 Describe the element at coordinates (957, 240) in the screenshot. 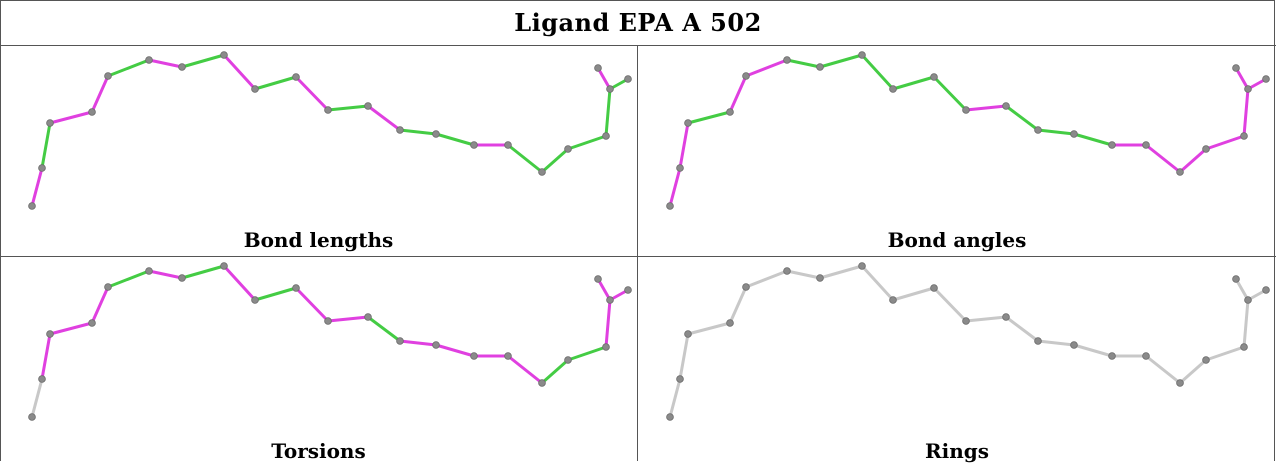

I see `panel-label-bond-angles: Bond angles` at that location.